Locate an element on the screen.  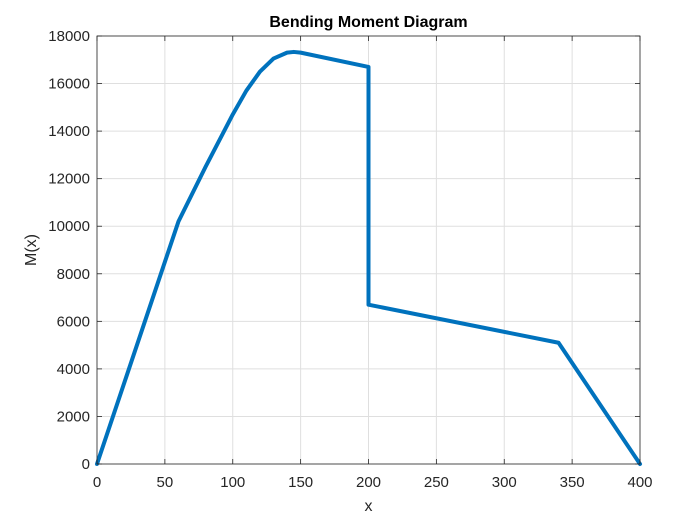
y-tick-label: 2000 is located at coordinates (73, 416).